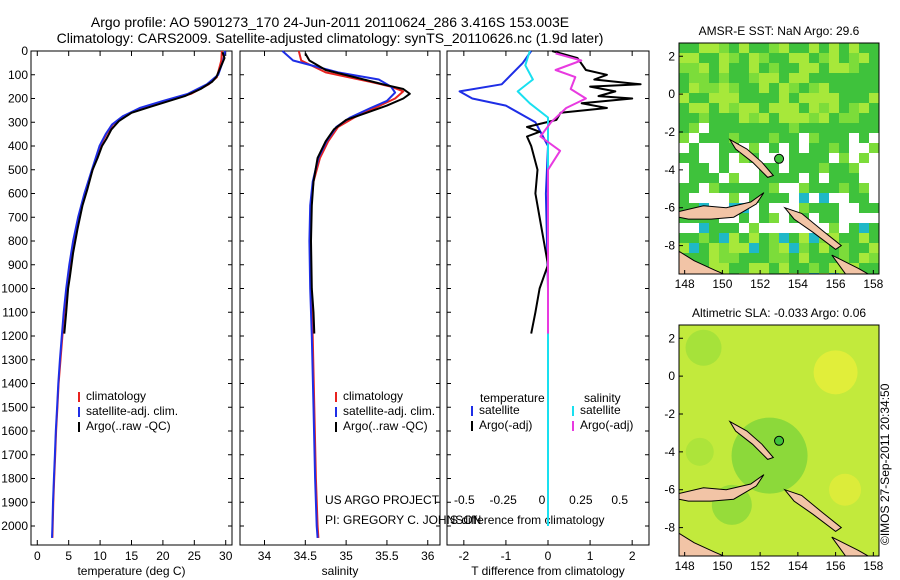  What do you see at coordinates (18, 75) in the screenshot?
I see `depth-tick-label: 100` at bounding box center [18, 75].